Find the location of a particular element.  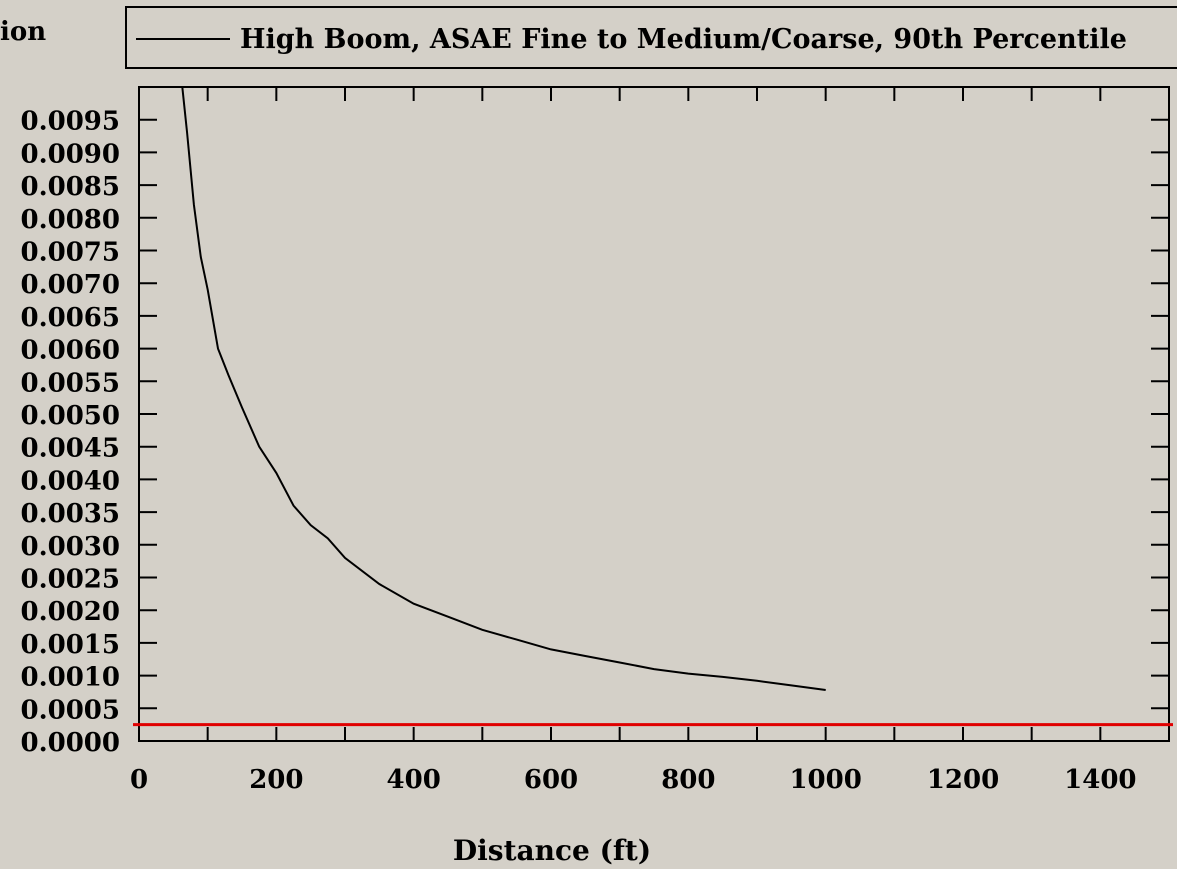

x-tick-label: 0 is located at coordinates (139, 780).